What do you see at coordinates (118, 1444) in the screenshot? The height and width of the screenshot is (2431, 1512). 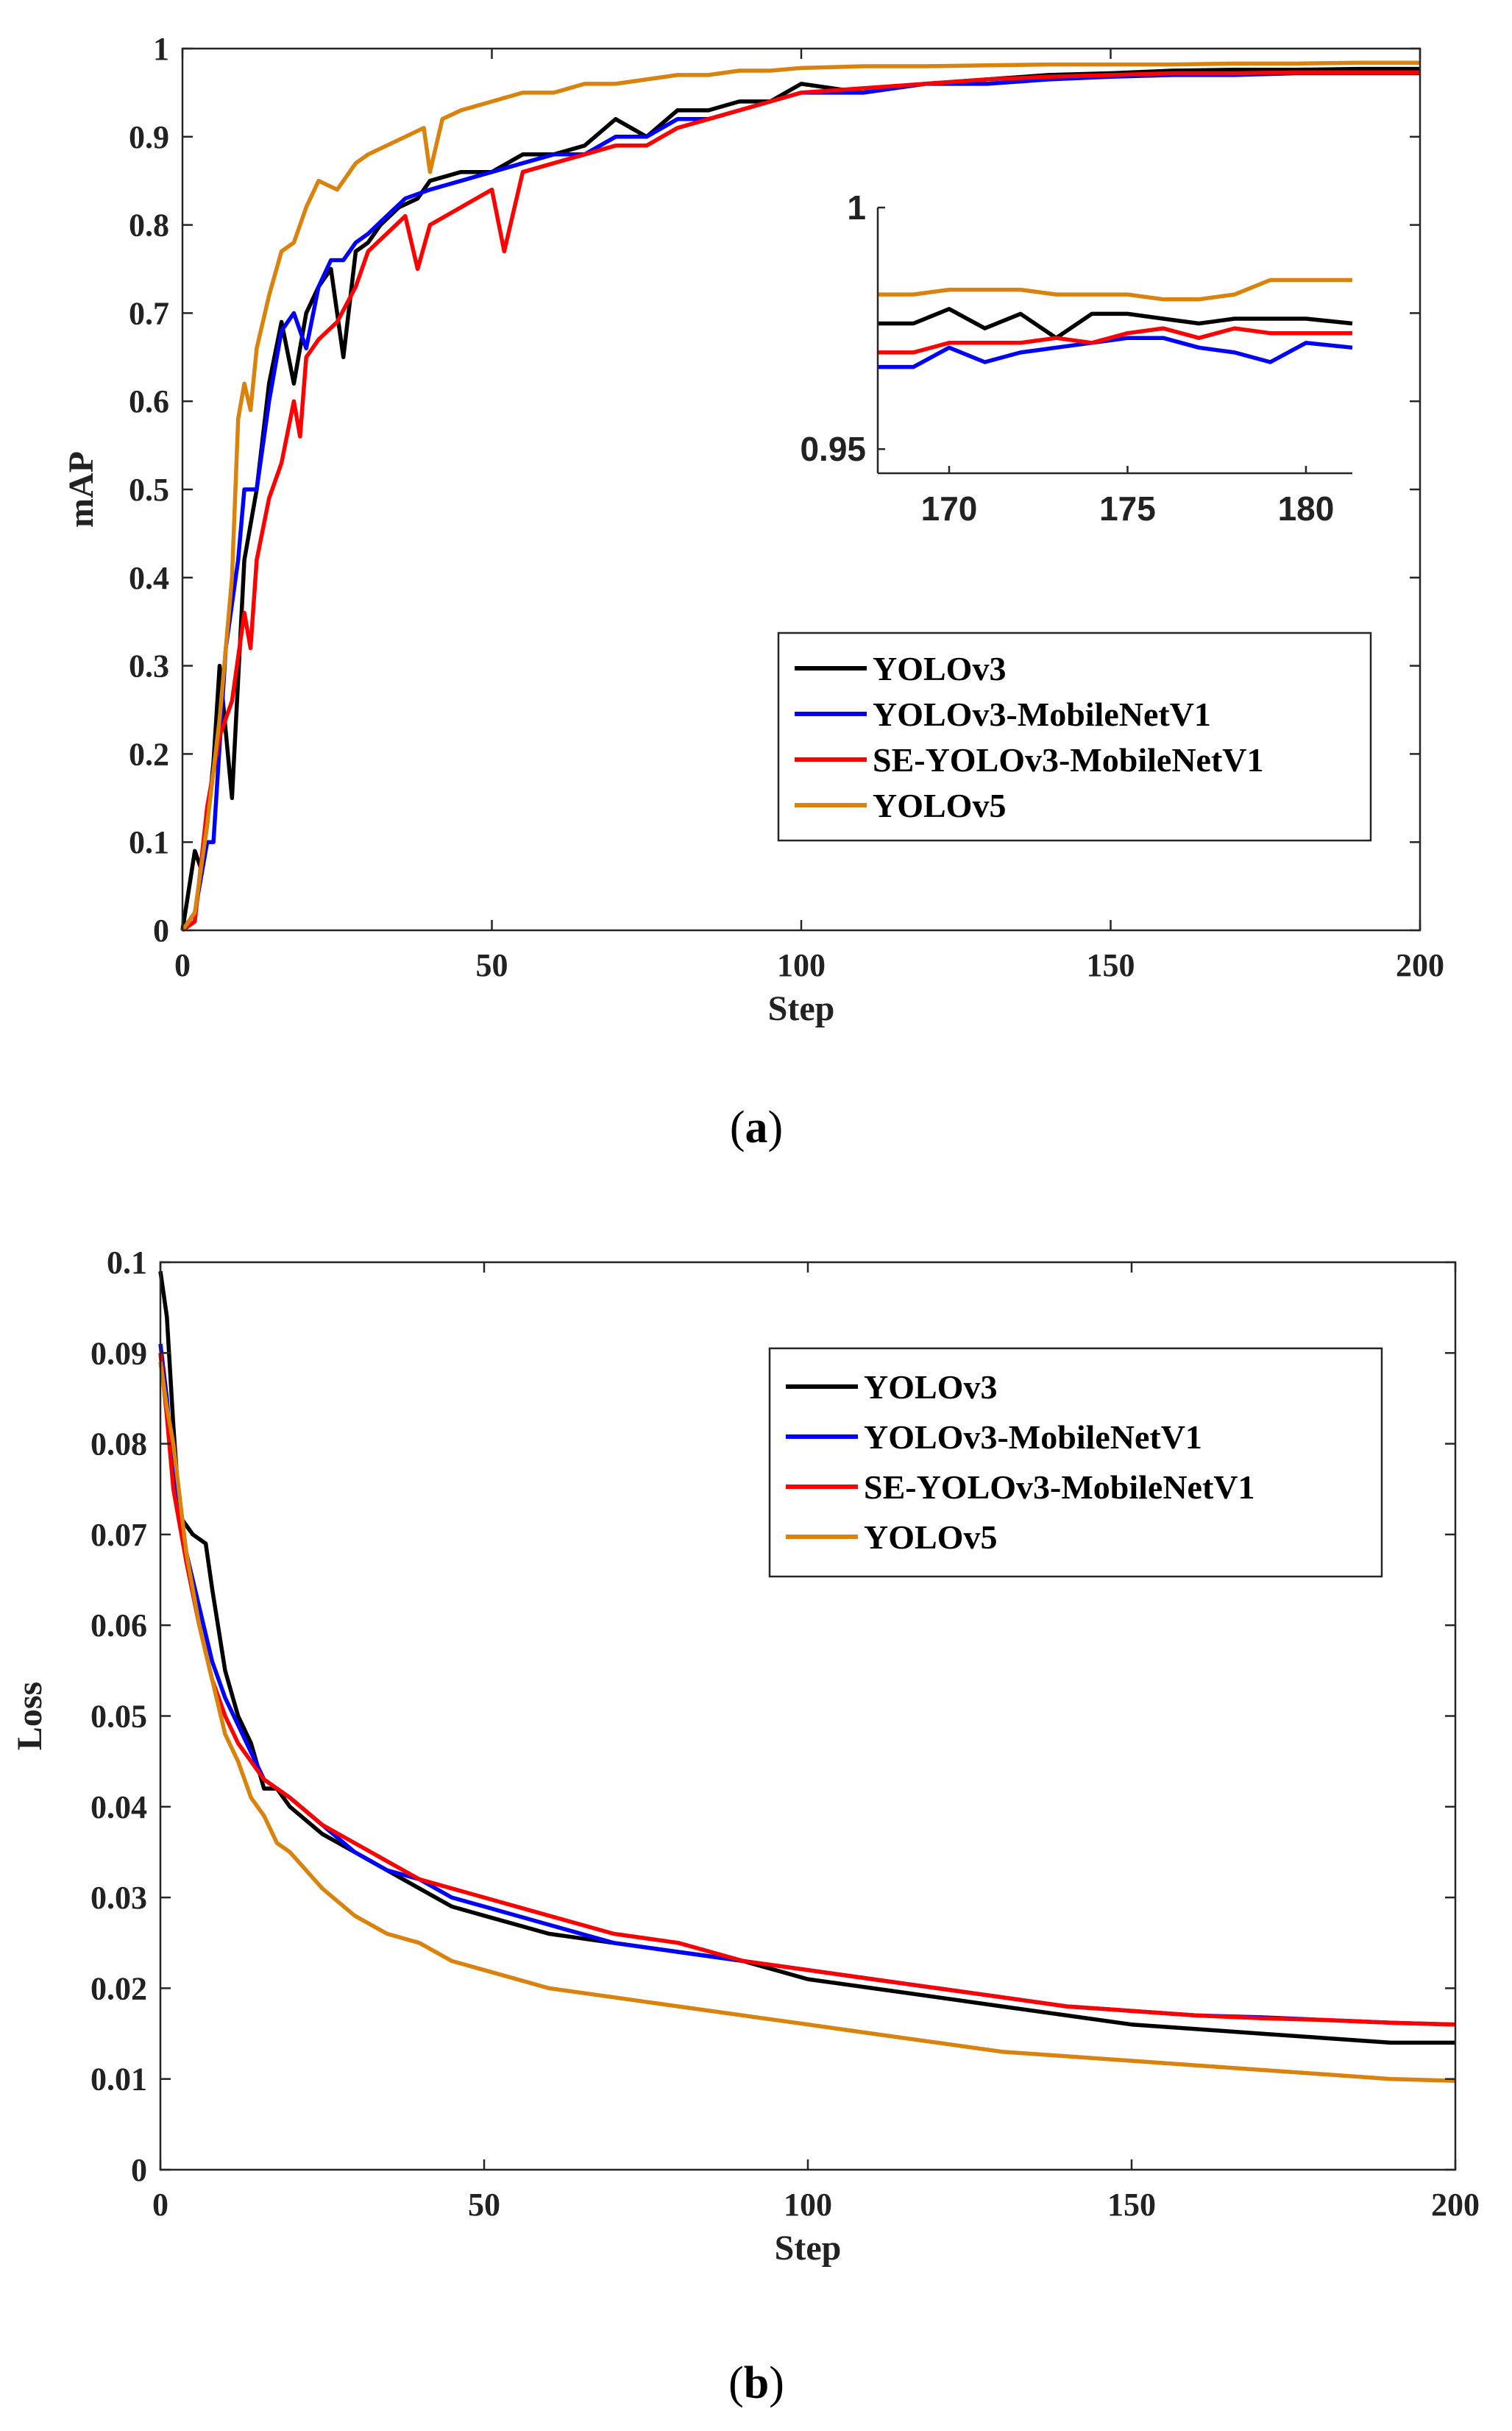 I see `y-tick-label: 0.08` at bounding box center [118, 1444].